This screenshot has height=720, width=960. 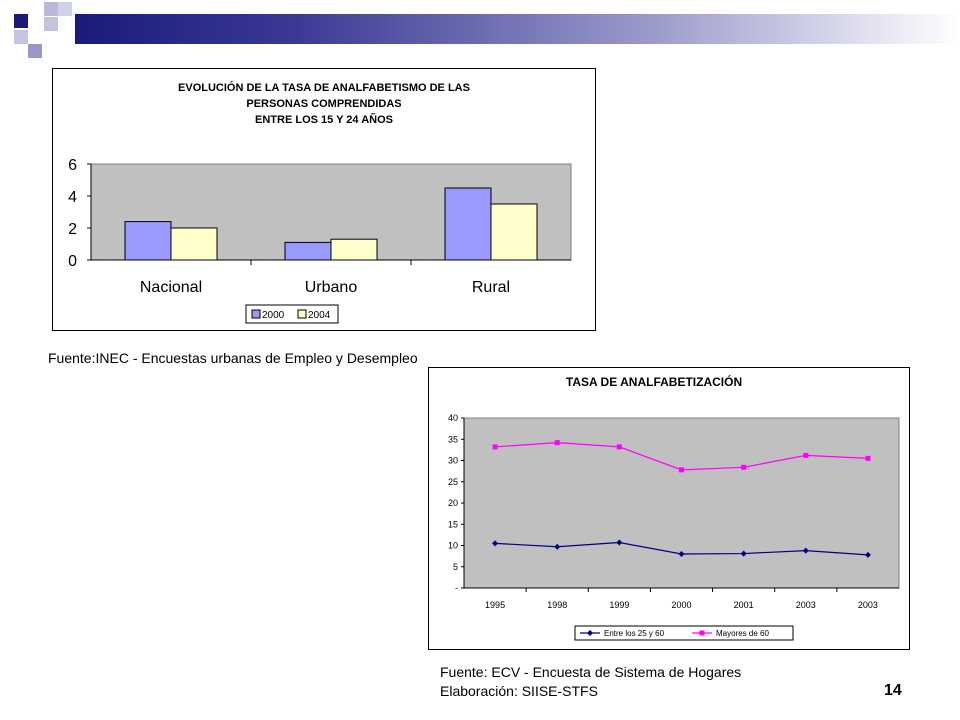 I want to click on bar-x-label: Rural, so click(x=491, y=287).